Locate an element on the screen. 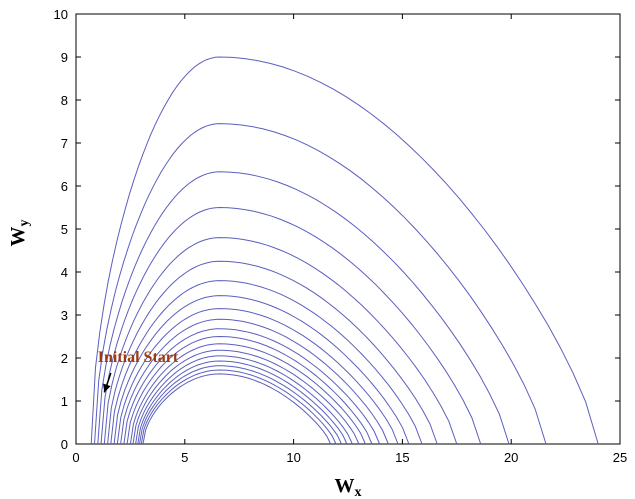 The image size is (635, 499). y-tick-label-4: 4 is located at coordinates (64, 272).